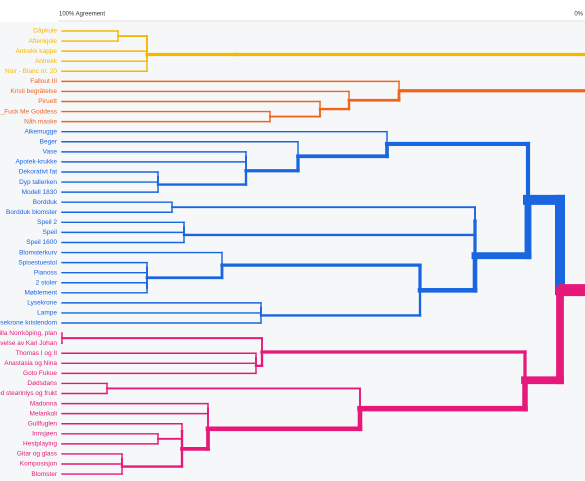 The height and width of the screenshot is (481, 585). I want to click on leaf-label: Spisestuestol, so click(37, 262).